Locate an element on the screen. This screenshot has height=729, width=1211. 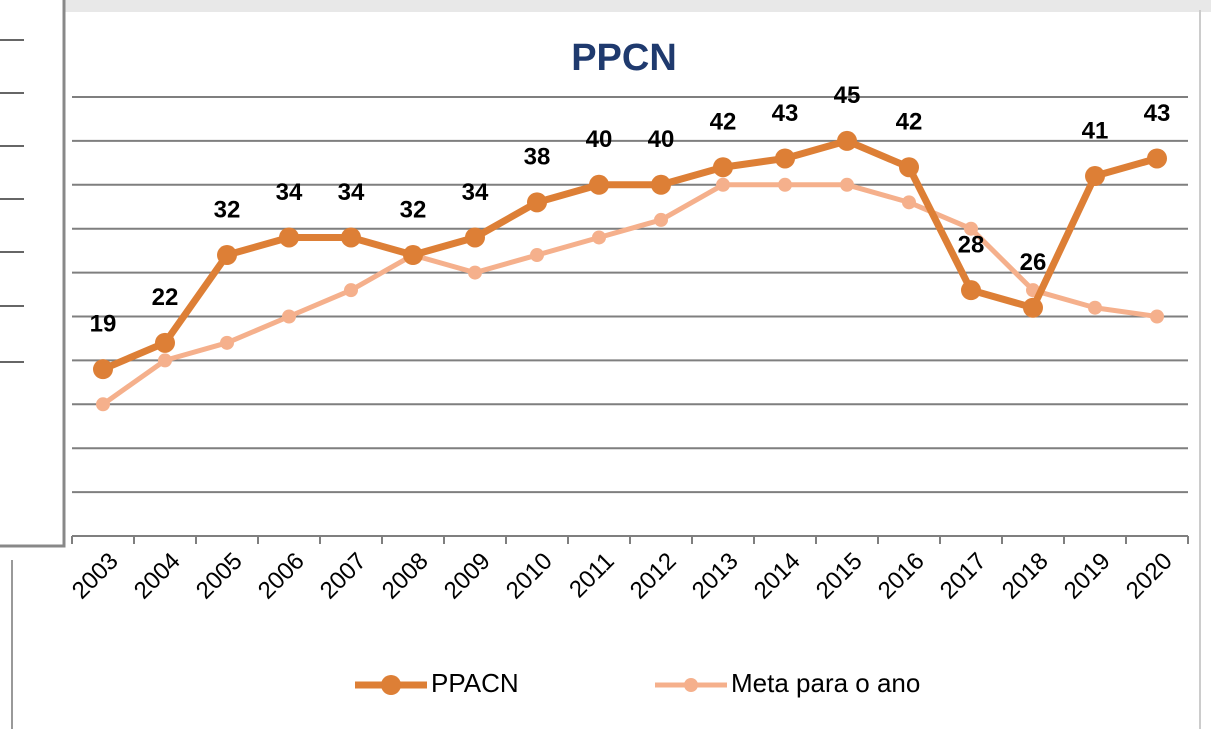
legend-label: PPACN is located at coordinates (475, 683).